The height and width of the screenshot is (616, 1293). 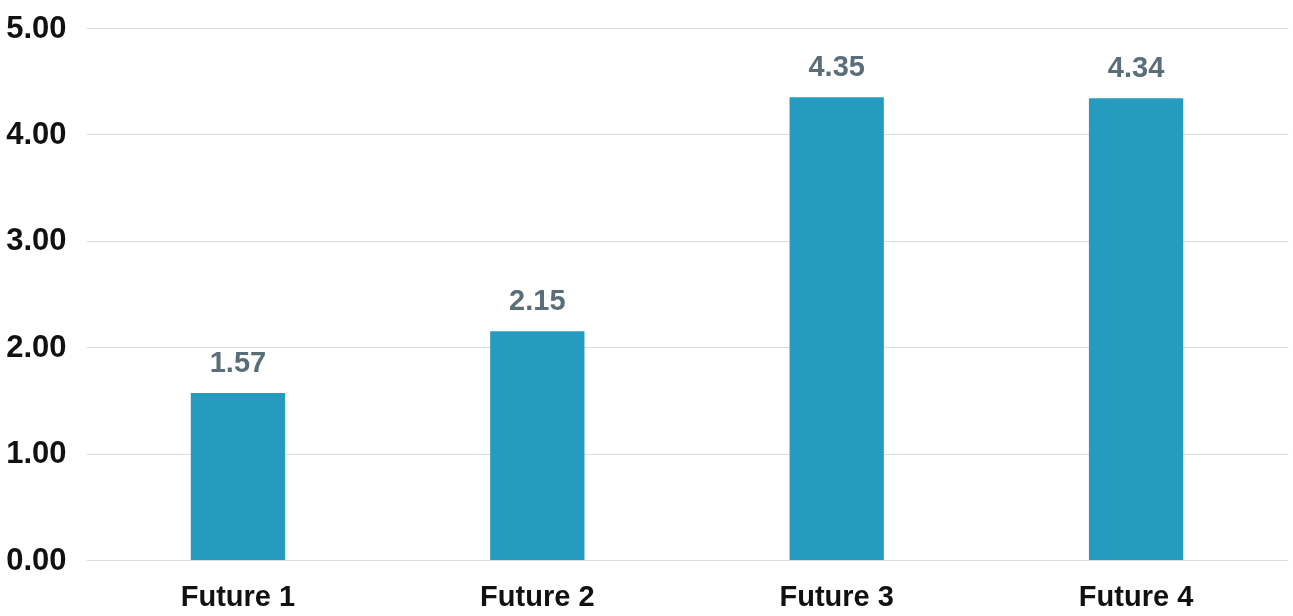 What do you see at coordinates (1136, 67) in the screenshot?
I see `data-label: 4.34` at bounding box center [1136, 67].